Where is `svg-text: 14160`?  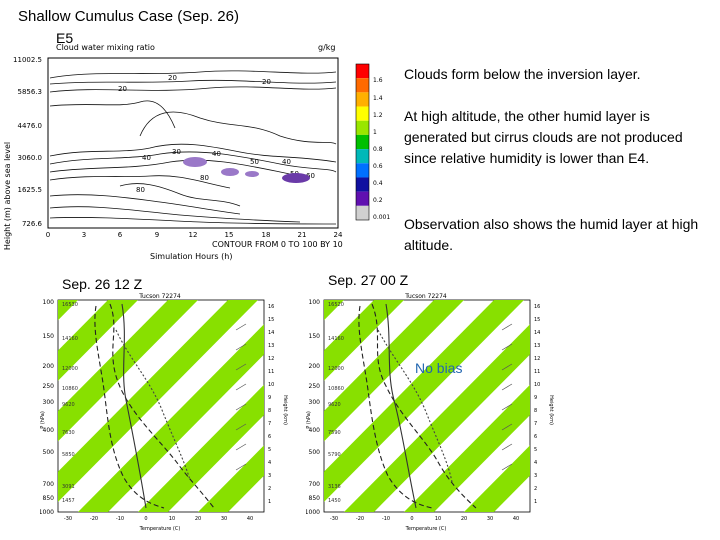 svg-text: 14160 is located at coordinates (336, 339).